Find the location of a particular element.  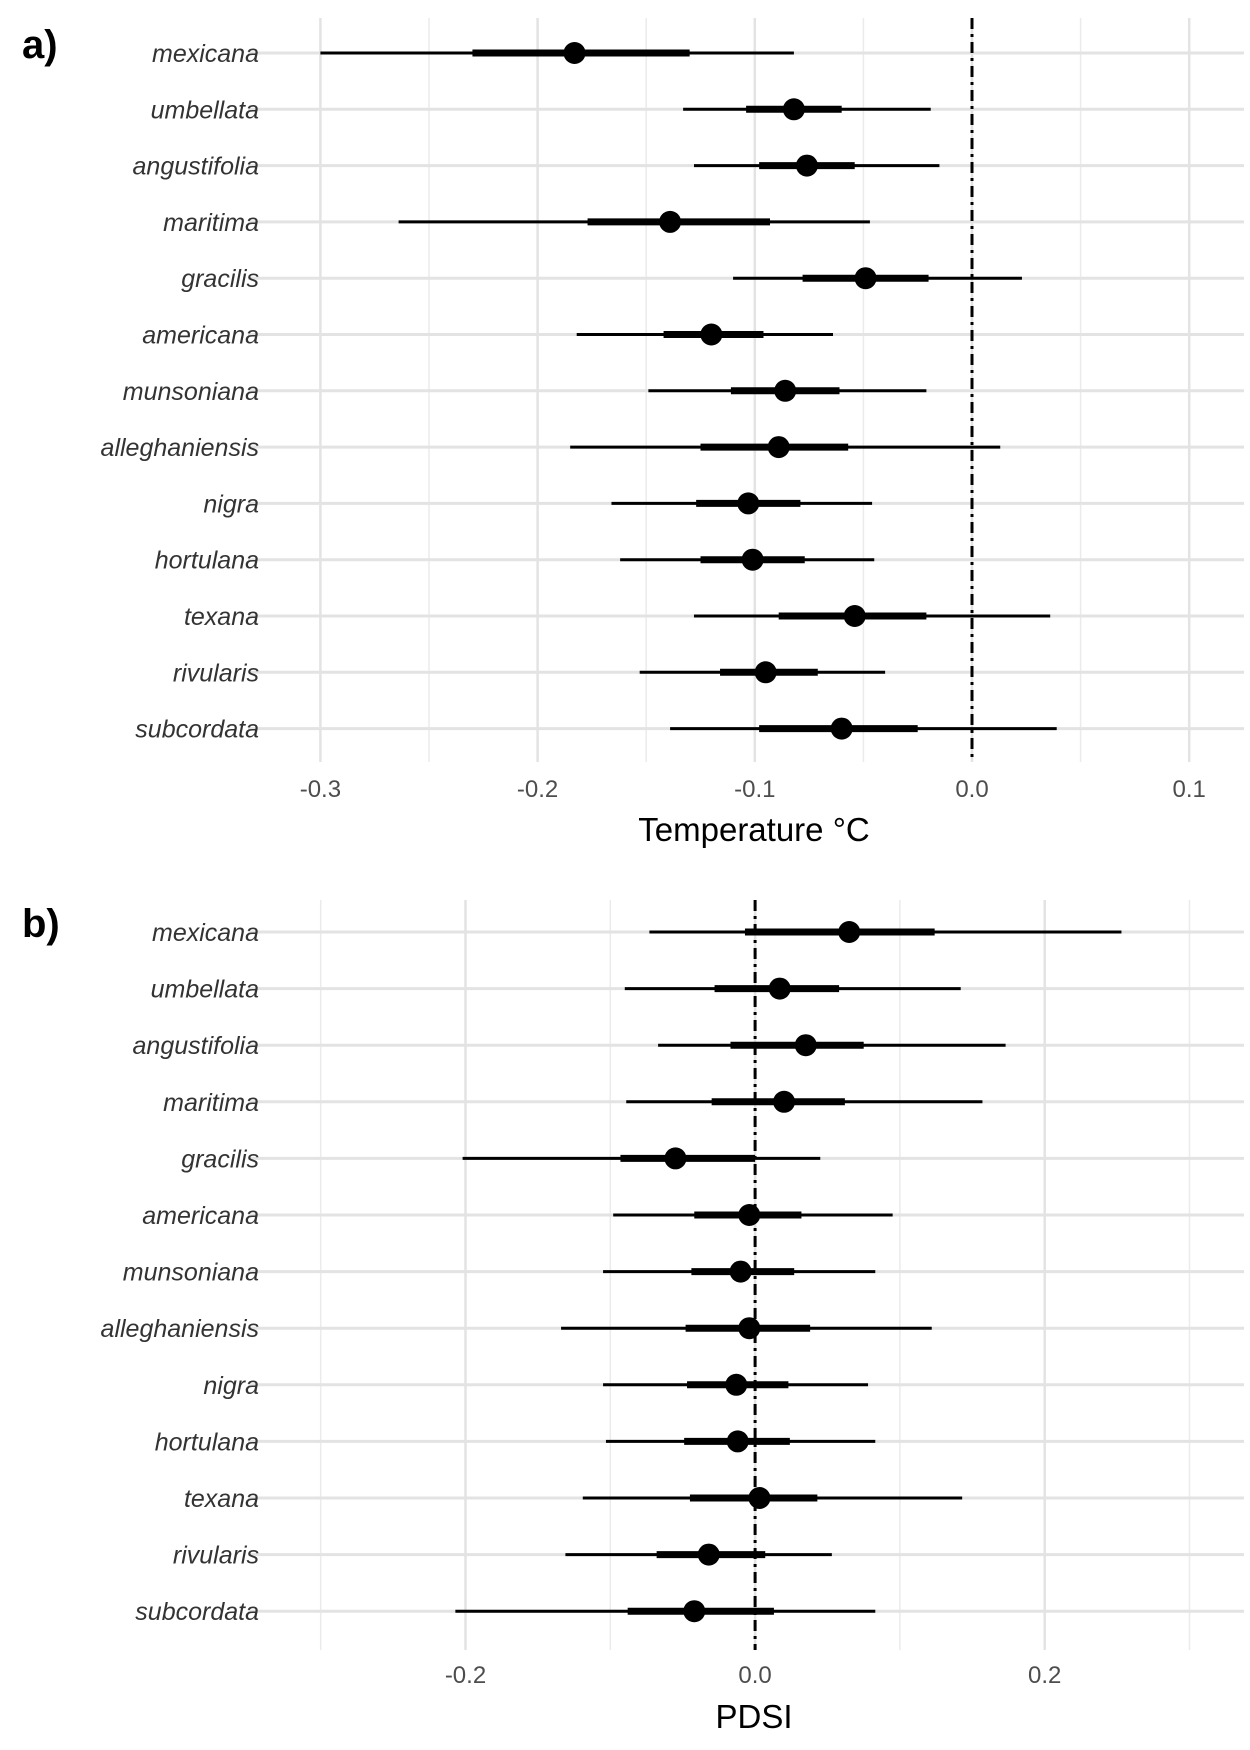

panel-b-x-tick-label: -0.2 is located at coordinates (465, 1675).